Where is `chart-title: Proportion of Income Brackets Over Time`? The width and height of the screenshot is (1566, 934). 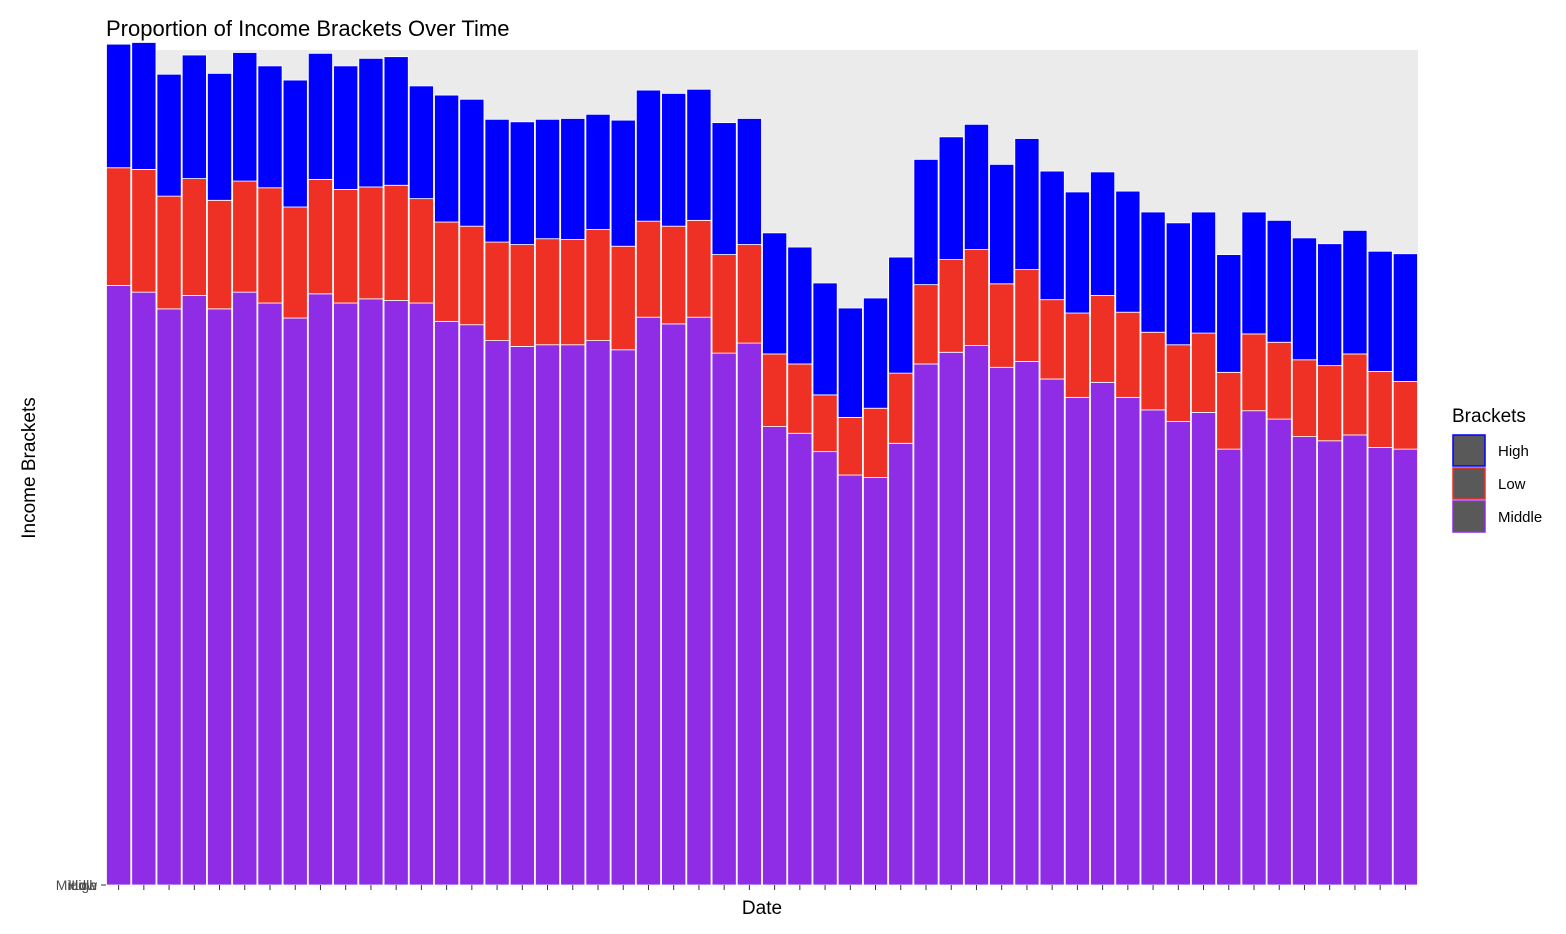 chart-title: Proportion of Income Brackets Over Time is located at coordinates (308, 28).